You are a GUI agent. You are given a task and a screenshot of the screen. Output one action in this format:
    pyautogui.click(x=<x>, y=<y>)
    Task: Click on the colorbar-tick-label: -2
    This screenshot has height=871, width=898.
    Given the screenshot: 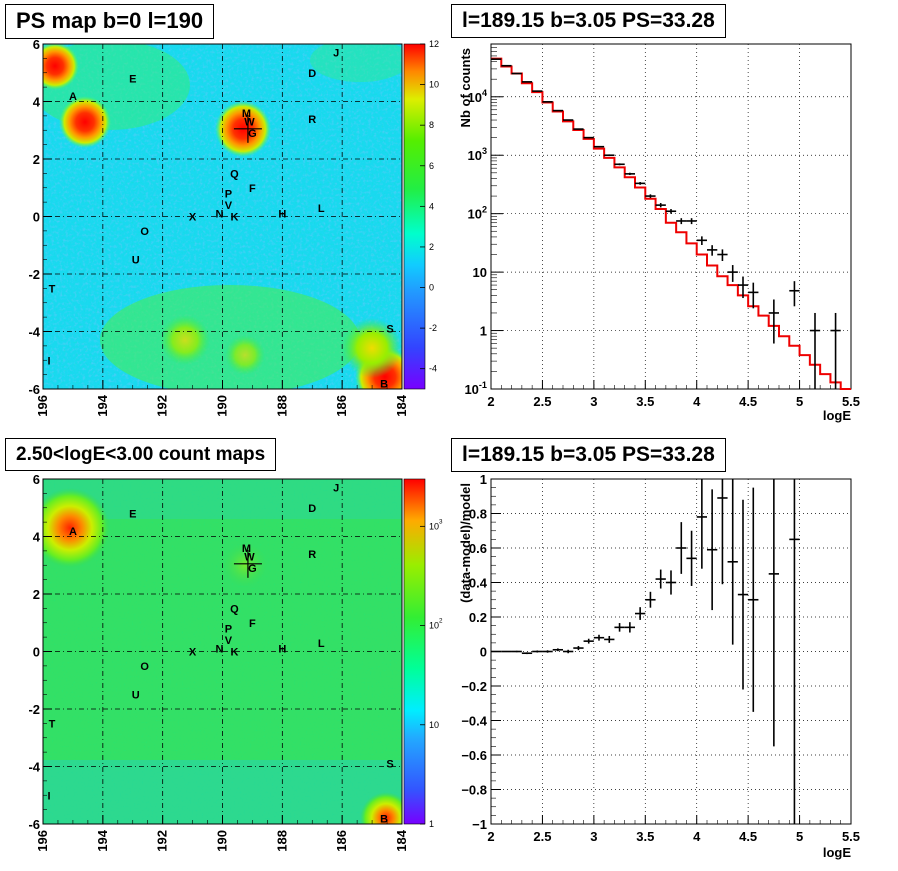 What is the action you would take?
    pyautogui.click(x=433, y=328)
    